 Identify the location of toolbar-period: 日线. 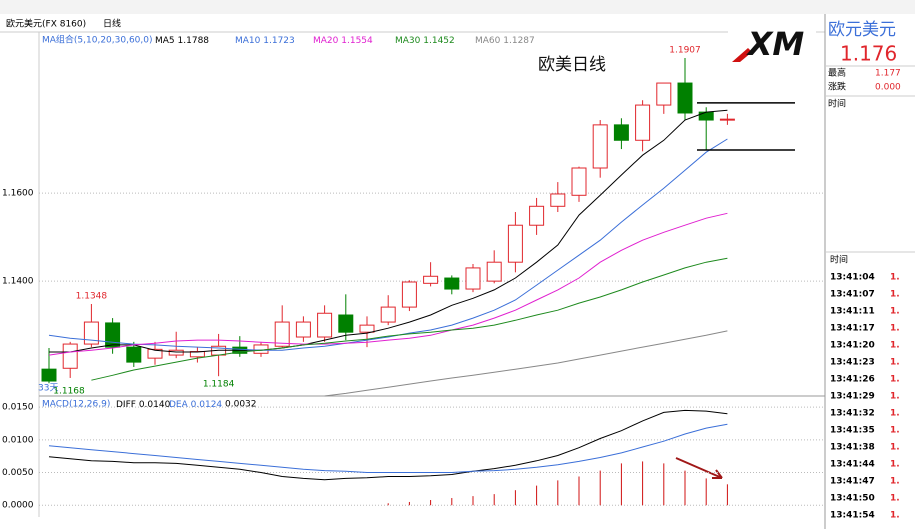
(112, 24).